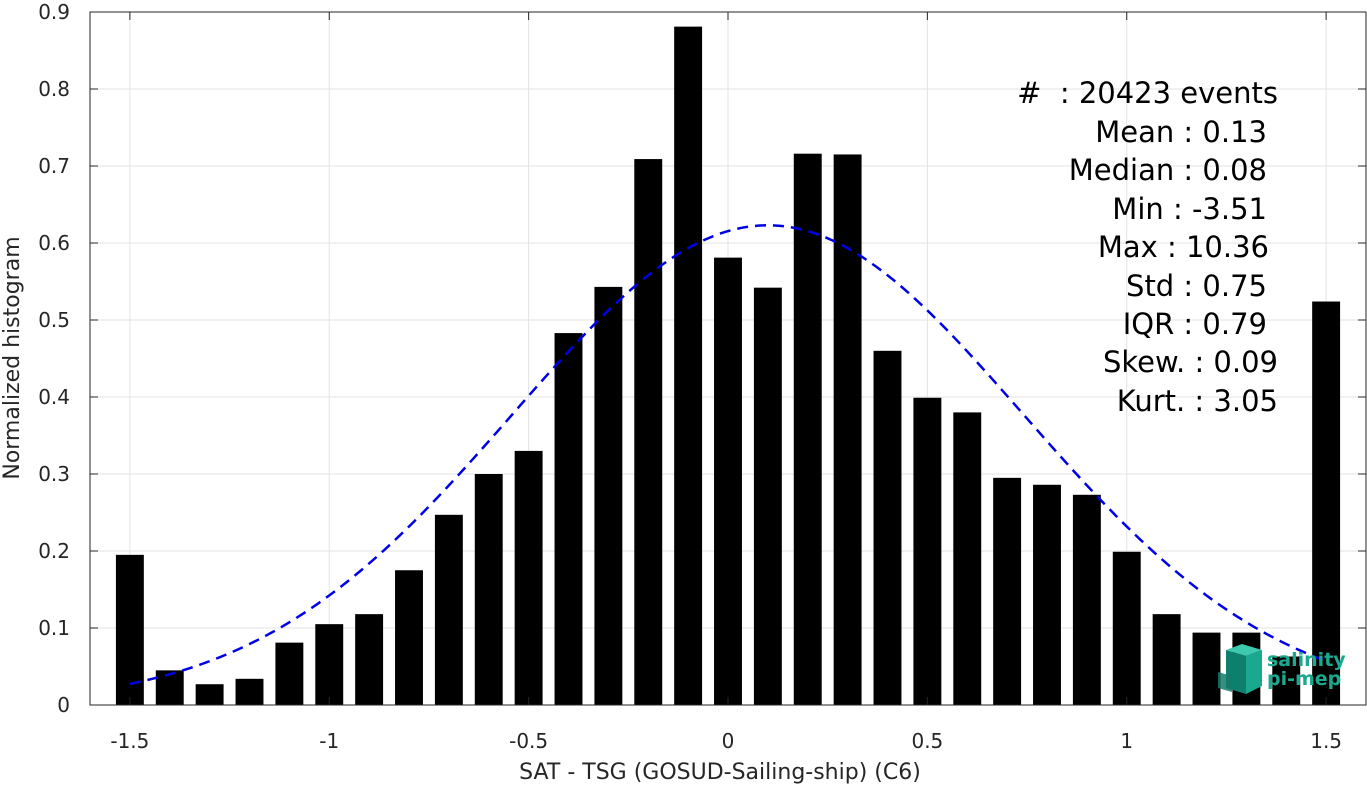 The height and width of the screenshot is (787, 1367). I want to click on y-axis-title: Normalized histogram, so click(12, 357).